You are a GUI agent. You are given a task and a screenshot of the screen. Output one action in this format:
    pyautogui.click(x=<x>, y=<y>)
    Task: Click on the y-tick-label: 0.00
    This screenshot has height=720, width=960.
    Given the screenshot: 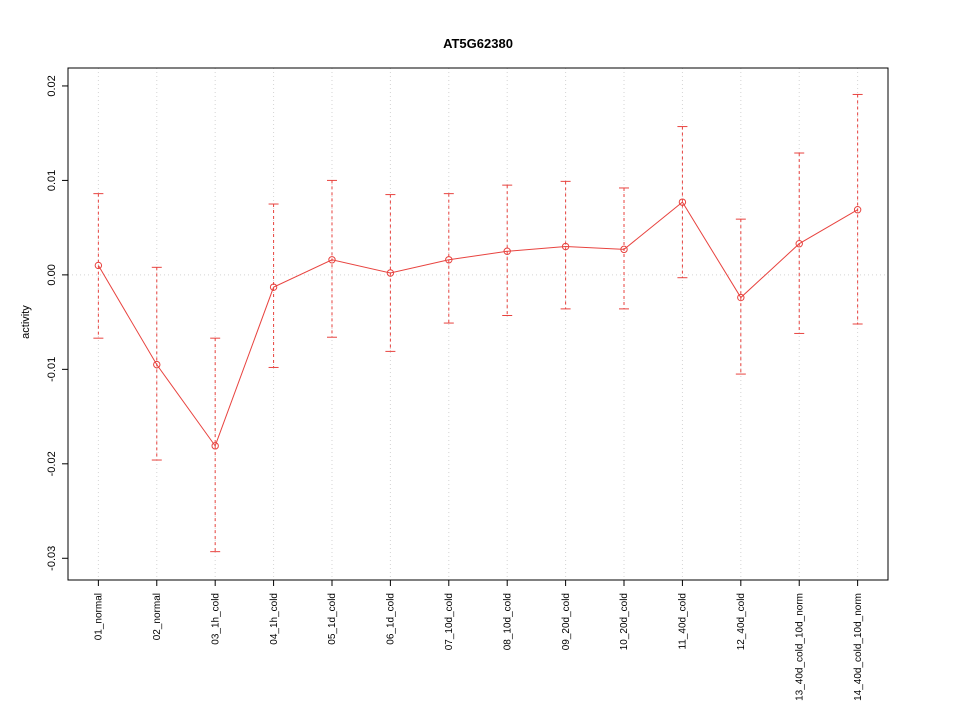 What is the action you would take?
    pyautogui.click(x=52, y=274)
    